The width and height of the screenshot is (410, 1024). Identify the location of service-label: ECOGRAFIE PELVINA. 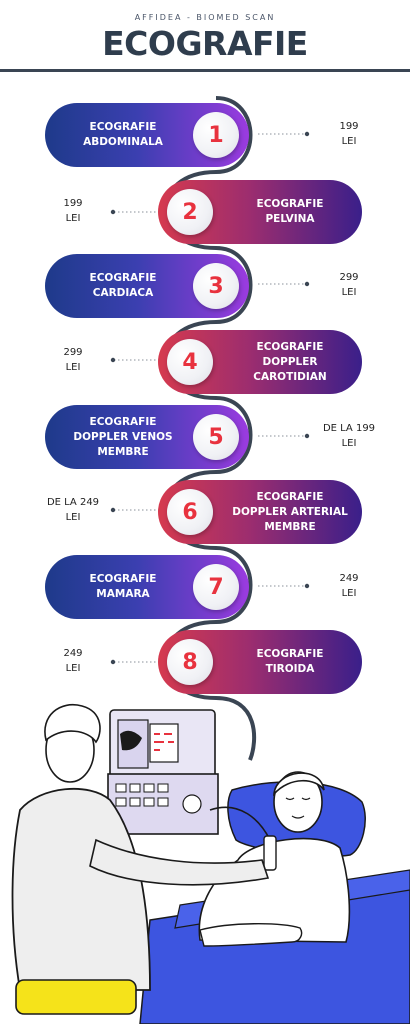
(290, 211).